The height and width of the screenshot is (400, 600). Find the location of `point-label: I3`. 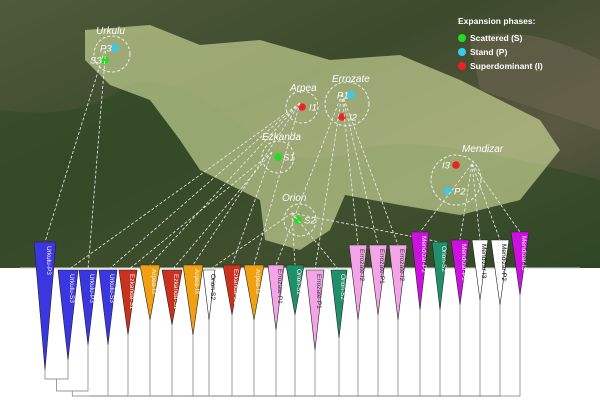

point-label: I3 is located at coordinates (446, 166).